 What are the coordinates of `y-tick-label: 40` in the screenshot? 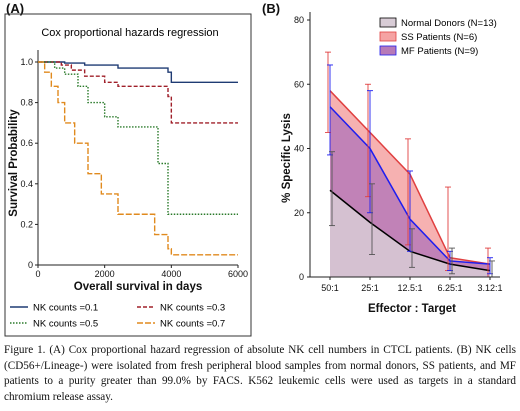 It's located at (299, 149).